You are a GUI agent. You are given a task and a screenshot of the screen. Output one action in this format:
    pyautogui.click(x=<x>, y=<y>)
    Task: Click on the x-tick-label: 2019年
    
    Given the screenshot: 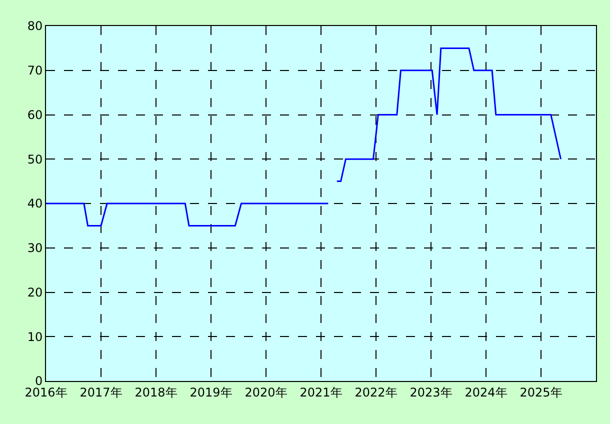 What is the action you would take?
    pyautogui.click(x=211, y=392)
    